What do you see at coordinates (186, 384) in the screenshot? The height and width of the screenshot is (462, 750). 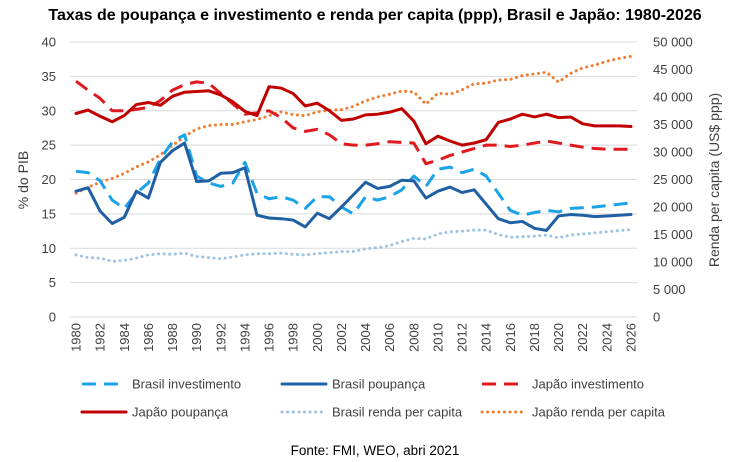 I see `legend-label: Brasil investimento` at bounding box center [186, 384].